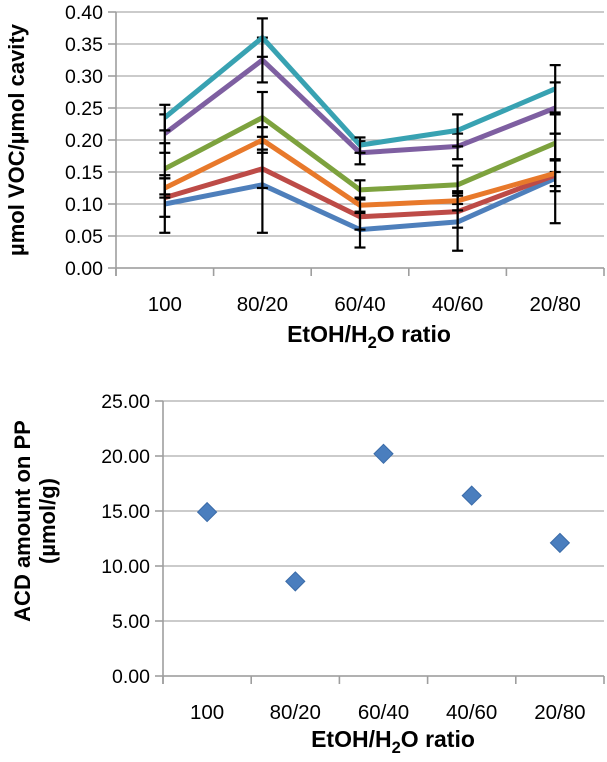 This screenshot has height=762, width=607. I want to click on y-tick-label: 0.25, so click(84, 109).